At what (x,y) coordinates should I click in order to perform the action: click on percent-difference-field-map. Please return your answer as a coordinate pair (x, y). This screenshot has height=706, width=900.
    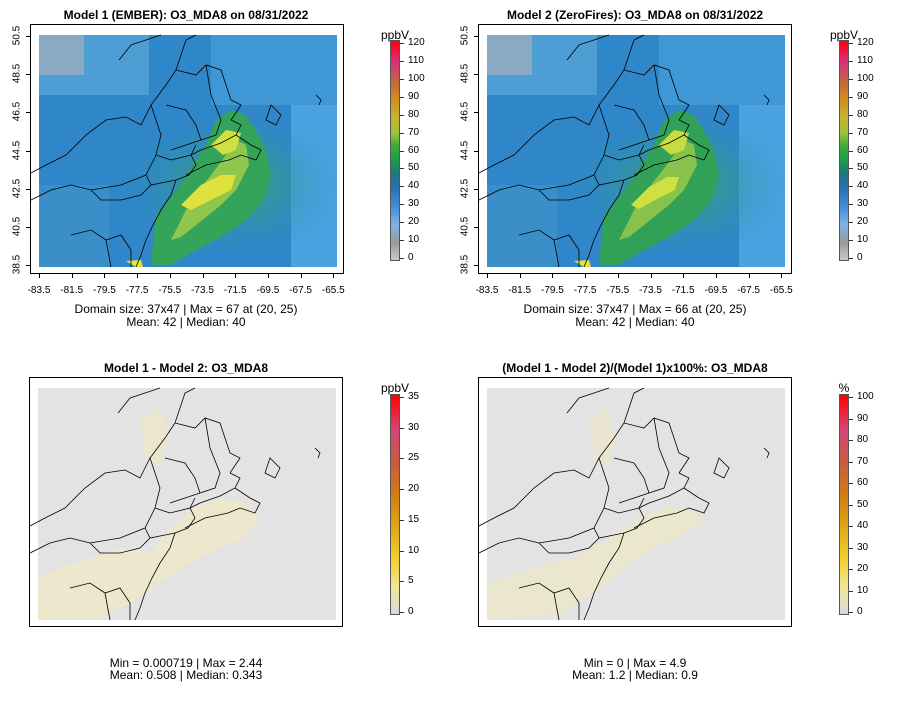
    Looking at the image, I should click on (635, 502).